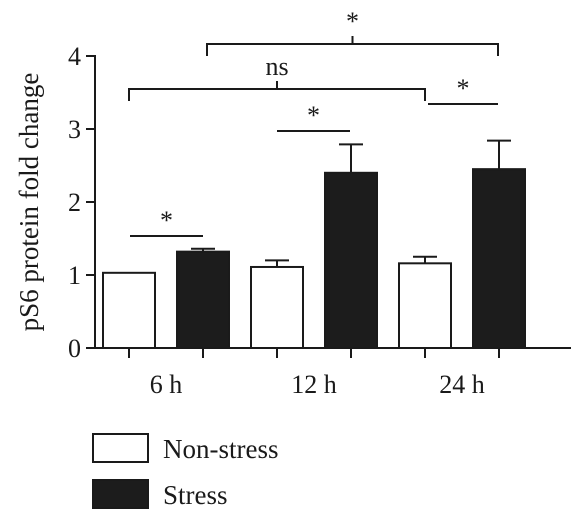  I want to click on y-tick-label: 3, so click(74, 129).